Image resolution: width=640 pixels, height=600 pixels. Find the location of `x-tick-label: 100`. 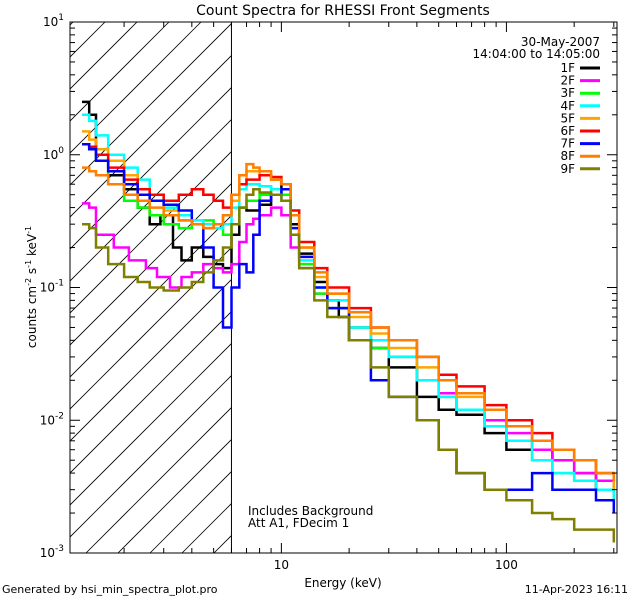

x-tick-label: 100 is located at coordinates (506, 565).